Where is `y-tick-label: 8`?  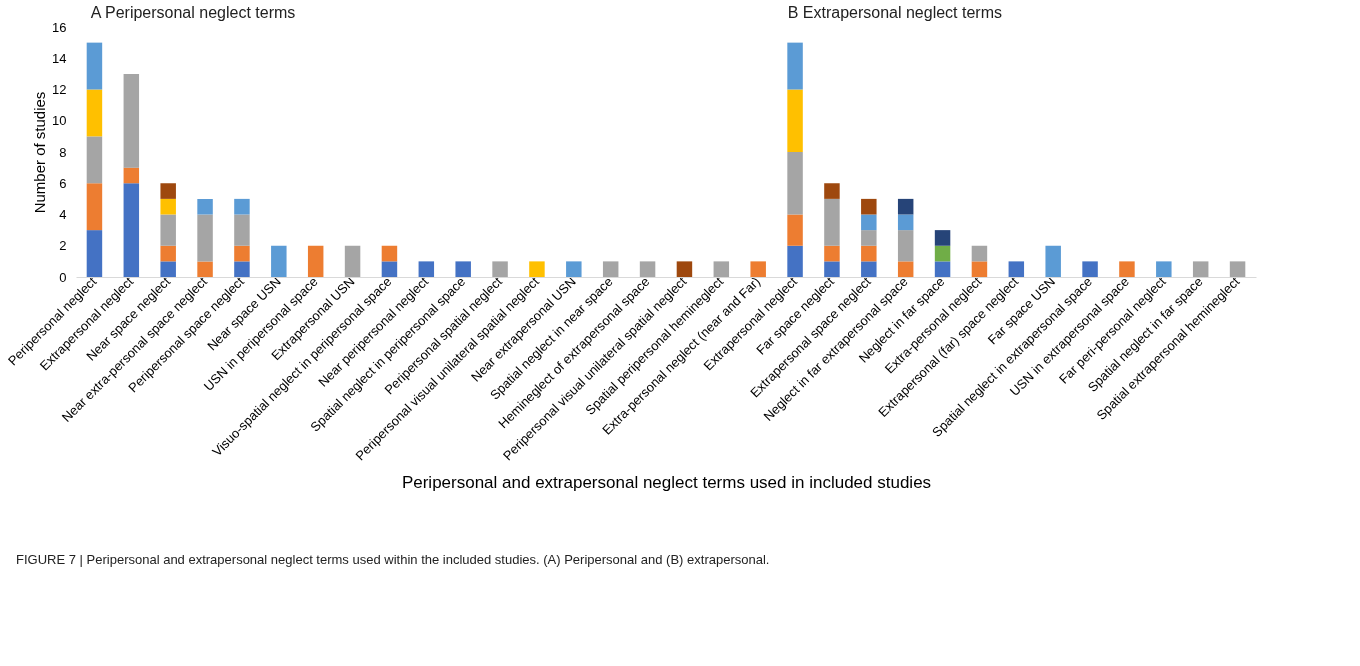 y-tick-label: 8 is located at coordinates (63, 152).